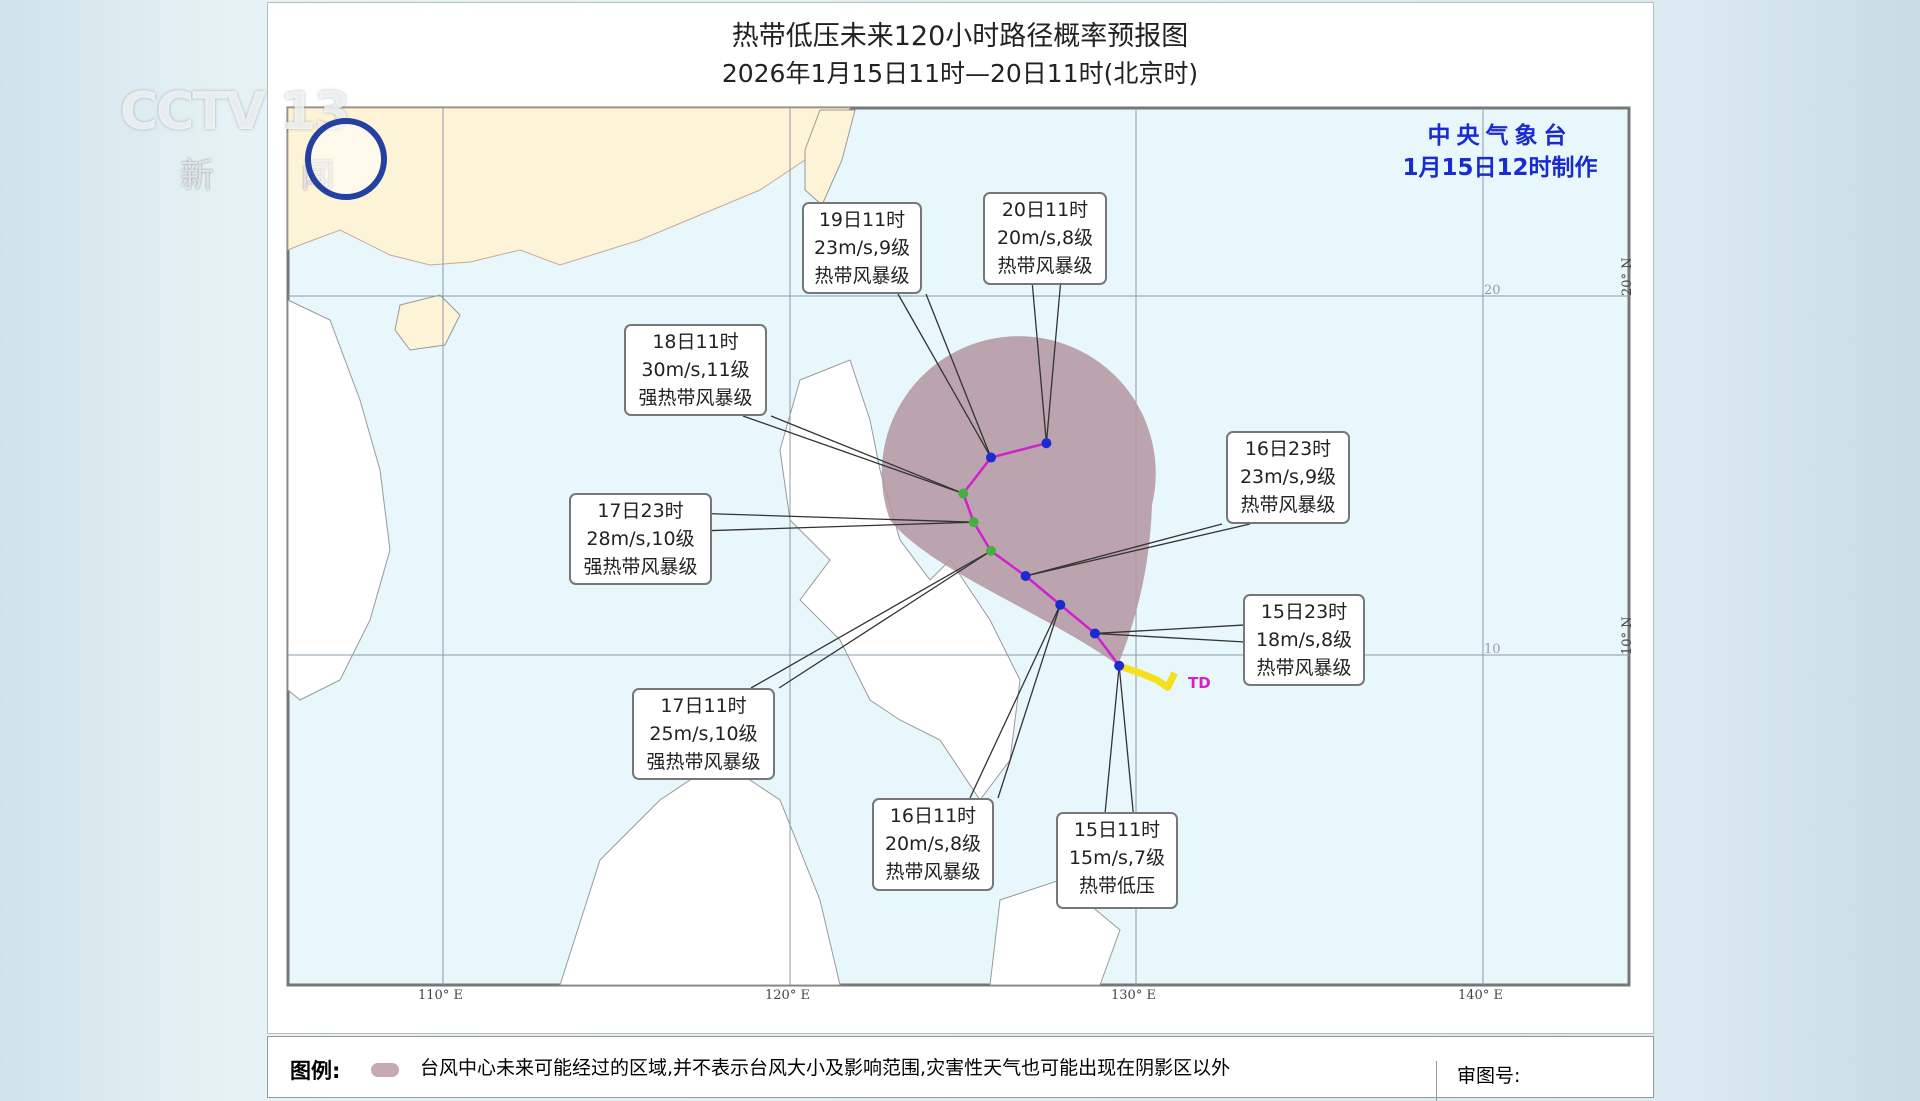 The height and width of the screenshot is (1101, 1920). I want to click on past-track, so click(1148, 676).